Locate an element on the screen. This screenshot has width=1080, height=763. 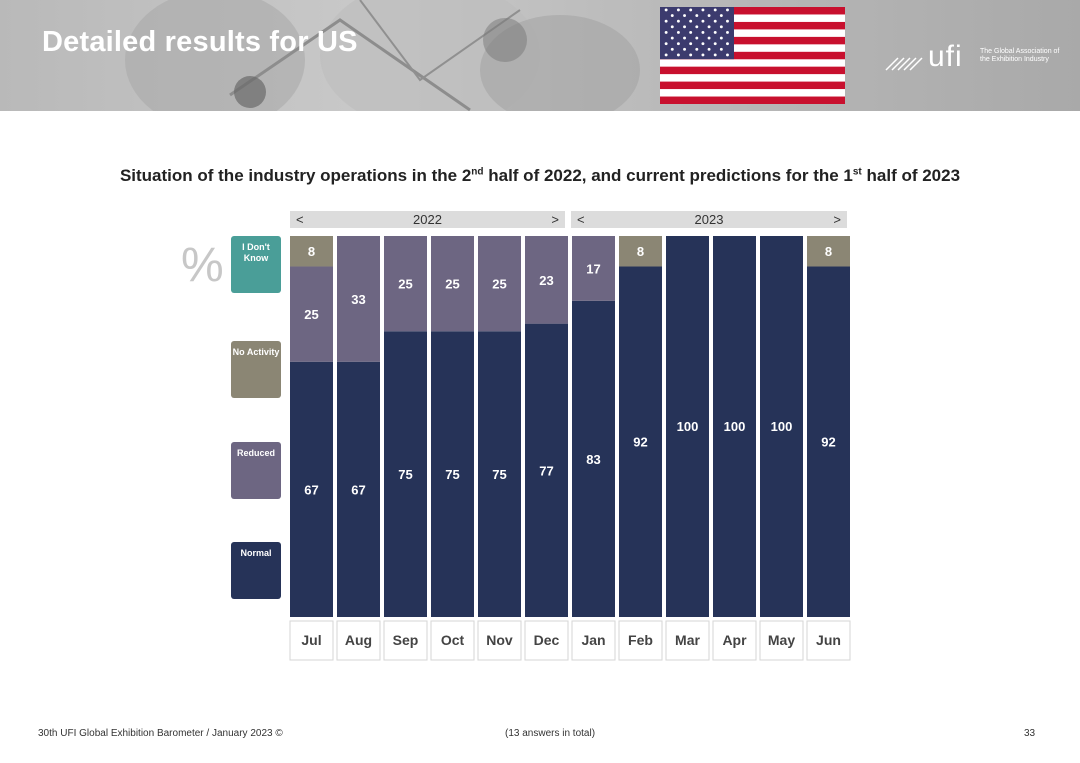
page-number: 33 is located at coordinates (1030, 733).